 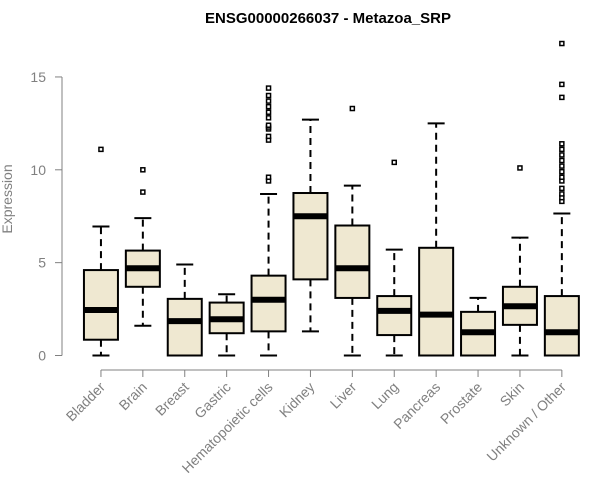 I want to click on box-gastric, so click(x=226, y=325).